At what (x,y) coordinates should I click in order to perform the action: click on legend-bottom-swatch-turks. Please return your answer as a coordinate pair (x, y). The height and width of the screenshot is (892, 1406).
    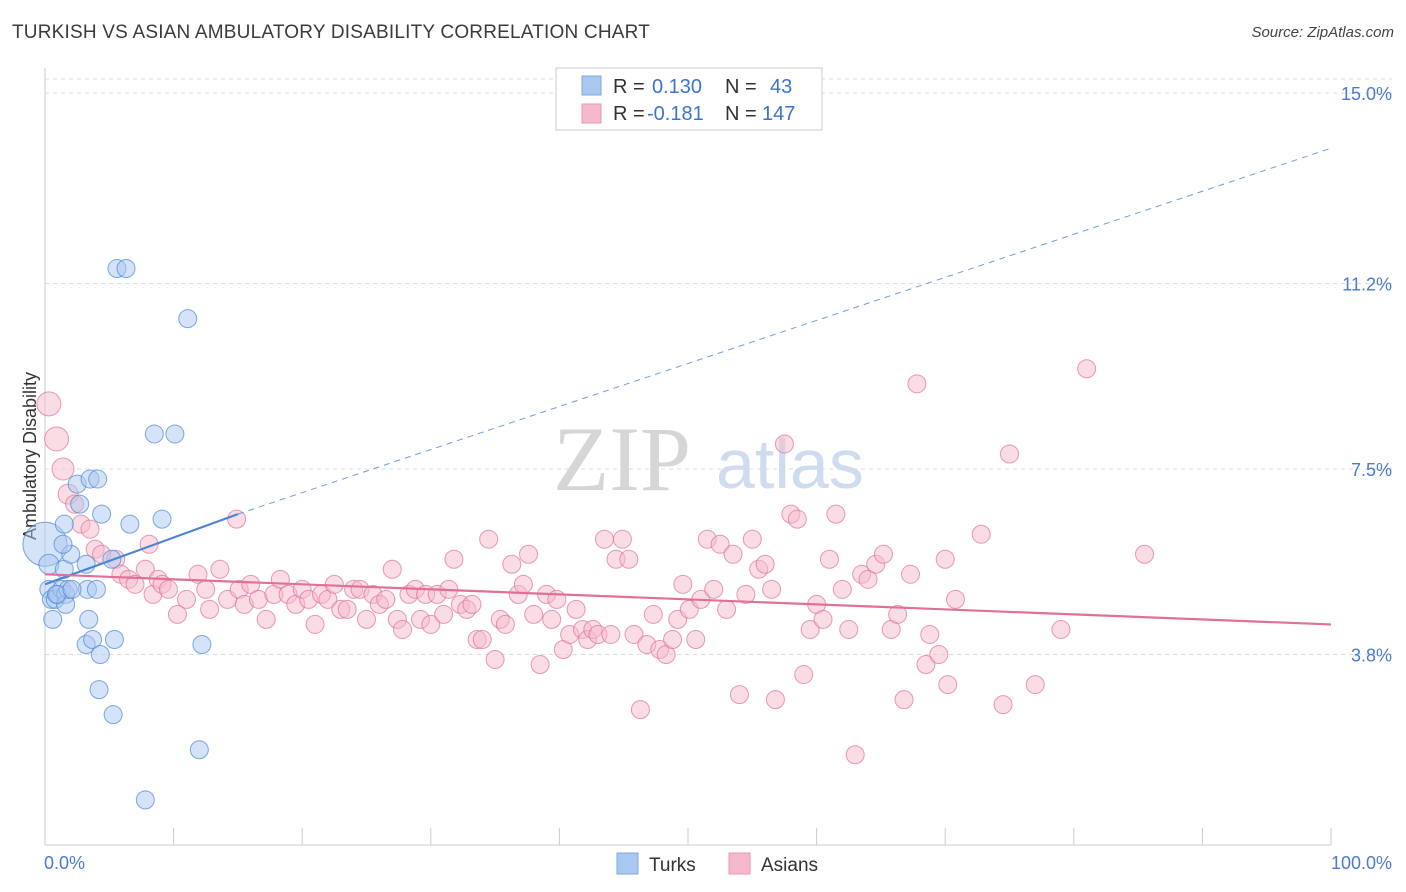
    Looking at the image, I should click on (627, 863).